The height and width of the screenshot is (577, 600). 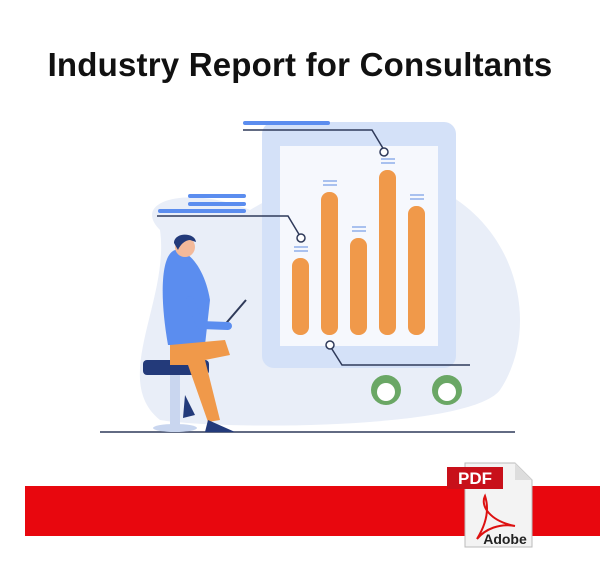 What do you see at coordinates (505, 539) in the screenshot?
I see `adobe-label: Adobe` at bounding box center [505, 539].